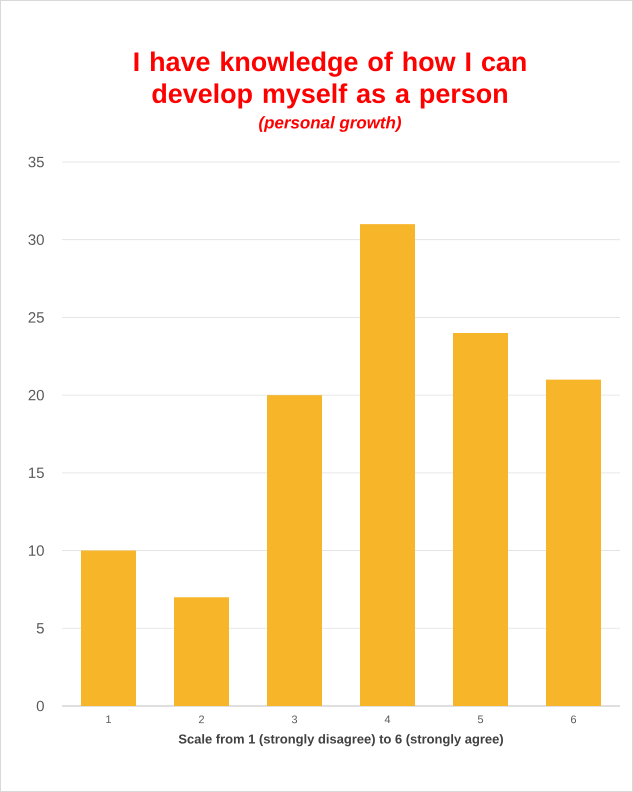 The width and height of the screenshot is (633, 792). I want to click on x-tick-label: 6, so click(573, 720).